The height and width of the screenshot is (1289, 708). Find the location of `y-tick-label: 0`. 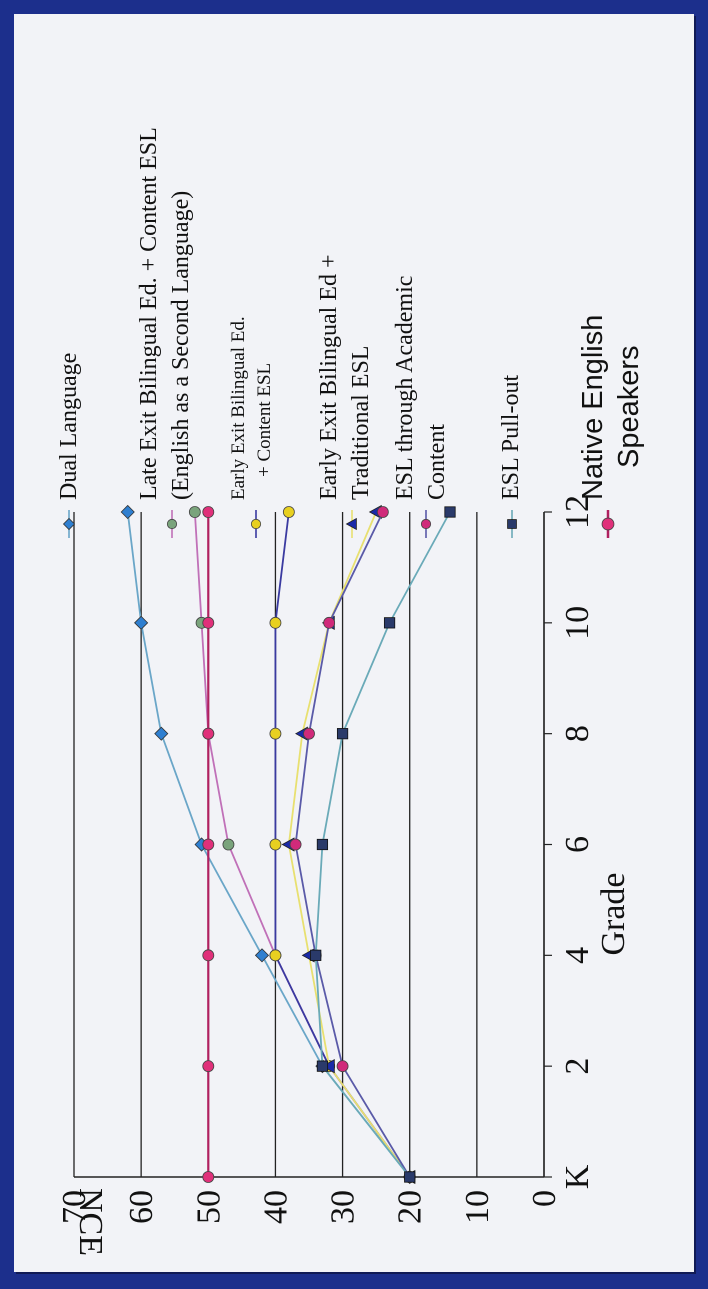

y-tick-label: 0 is located at coordinates (544, 1198).